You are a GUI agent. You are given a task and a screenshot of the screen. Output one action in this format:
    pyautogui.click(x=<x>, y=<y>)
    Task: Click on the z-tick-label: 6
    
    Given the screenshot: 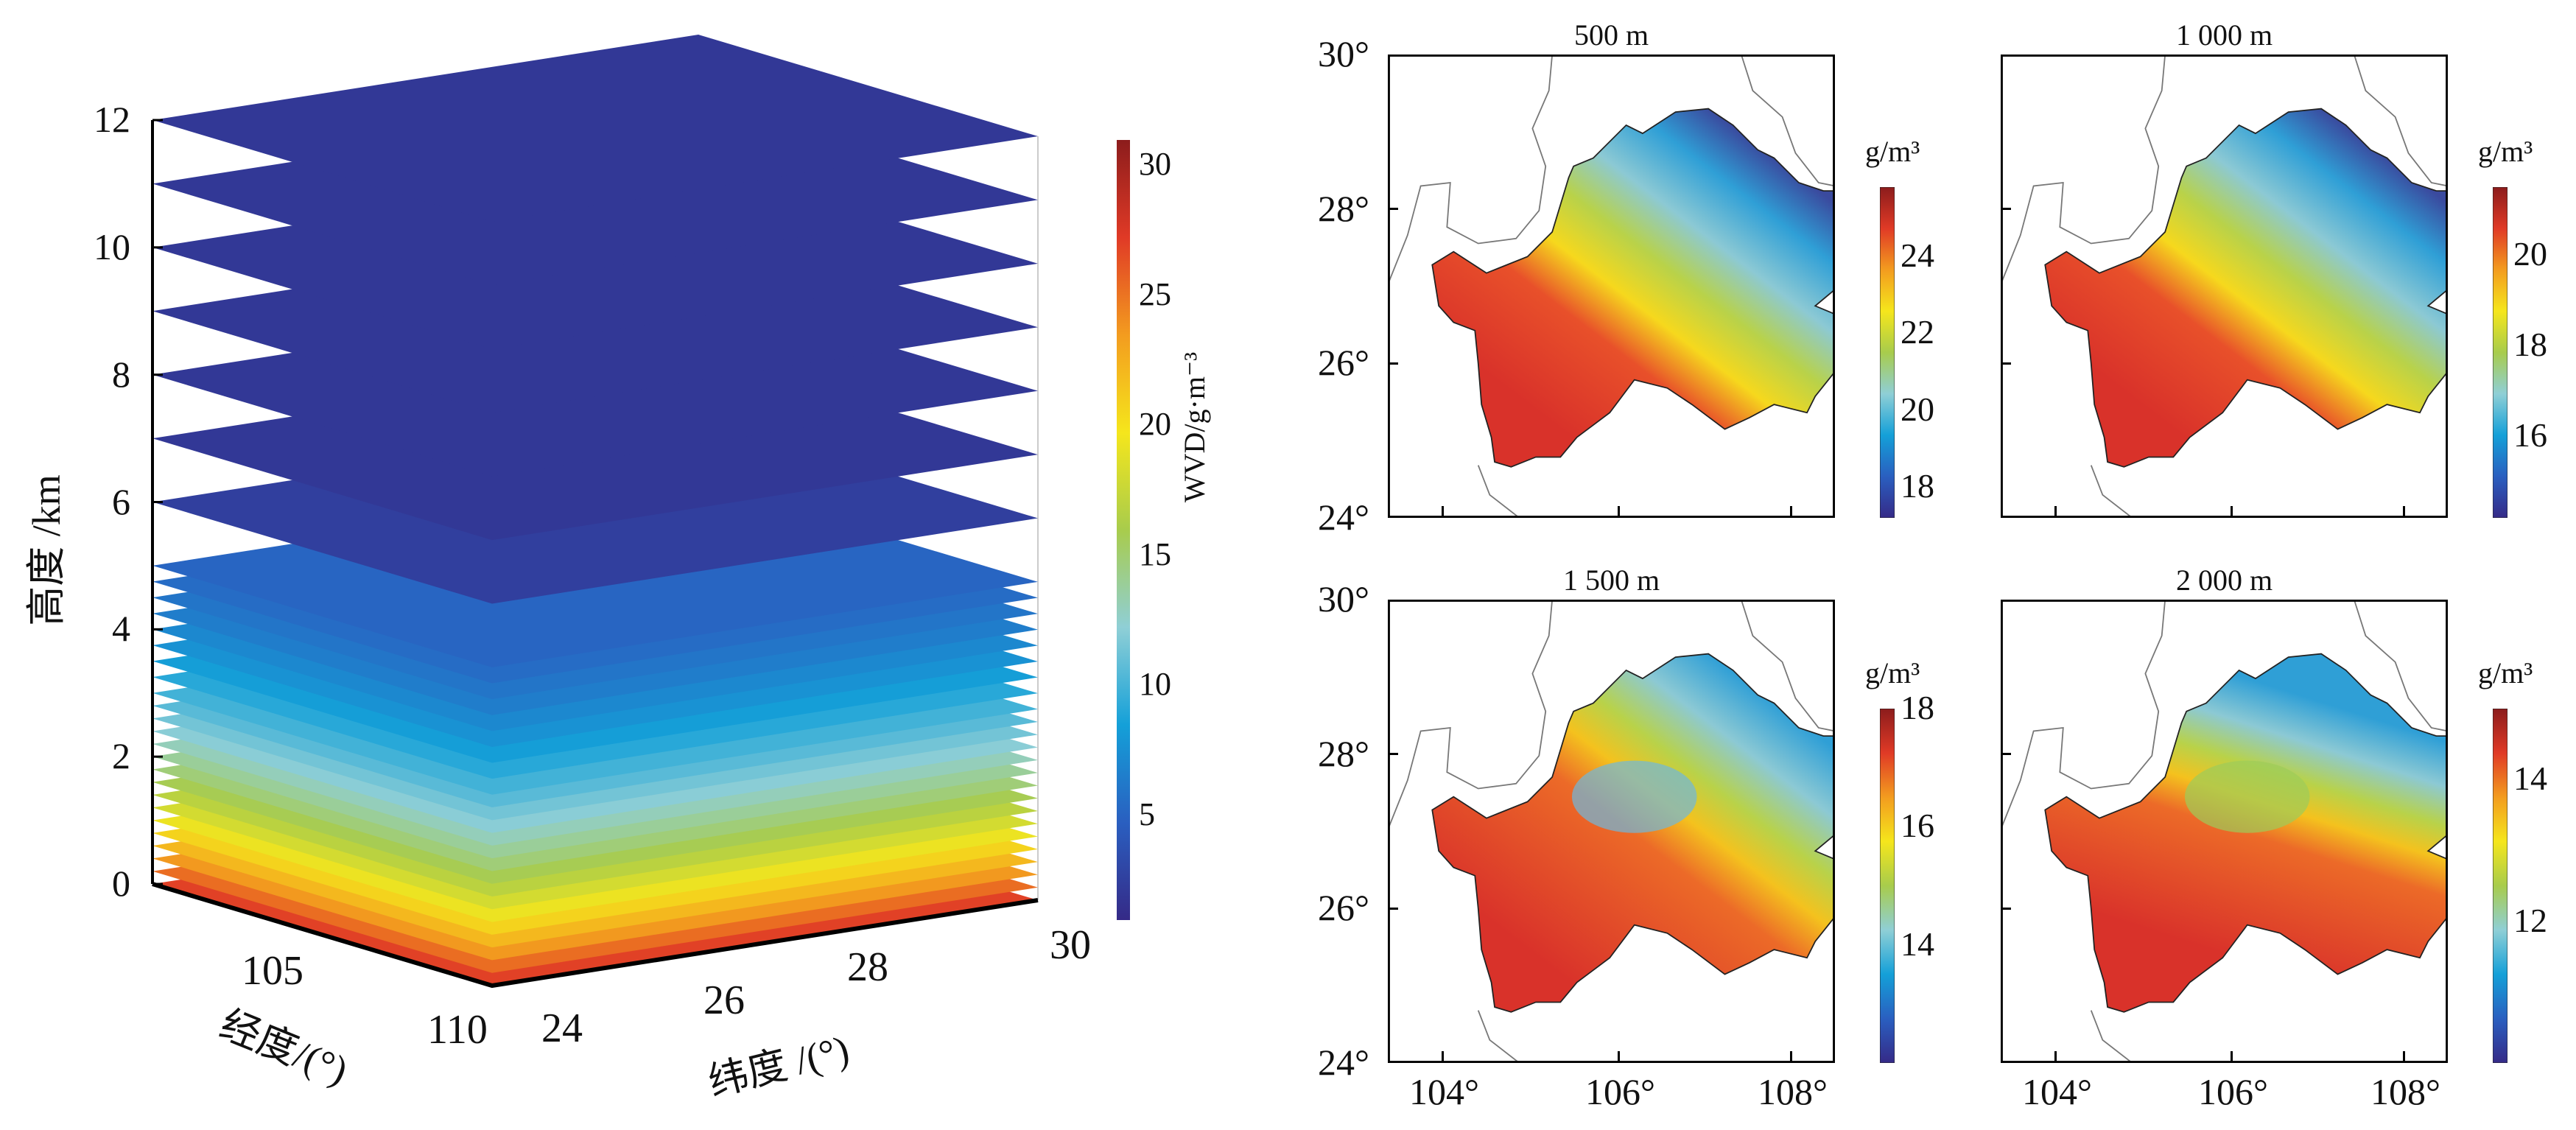 What is the action you would take?
    pyautogui.click(x=121, y=501)
    